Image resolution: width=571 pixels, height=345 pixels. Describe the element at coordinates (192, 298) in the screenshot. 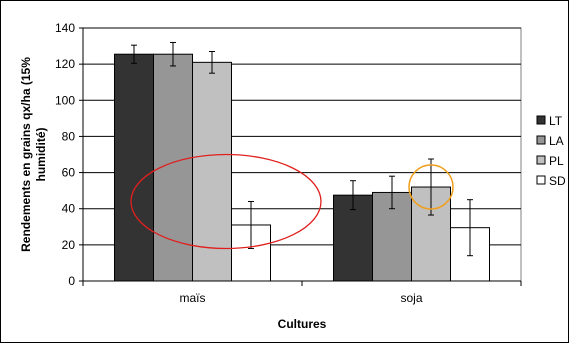

I see `x-tick-label: maïs` at that location.